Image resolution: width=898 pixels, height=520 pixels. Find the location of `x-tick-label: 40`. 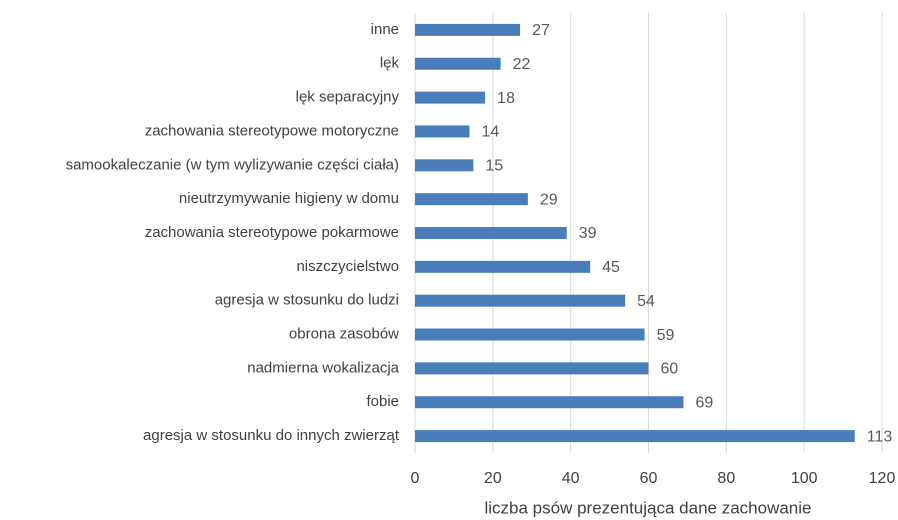

x-tick-label: 40 is located at coordinates (571, 478).